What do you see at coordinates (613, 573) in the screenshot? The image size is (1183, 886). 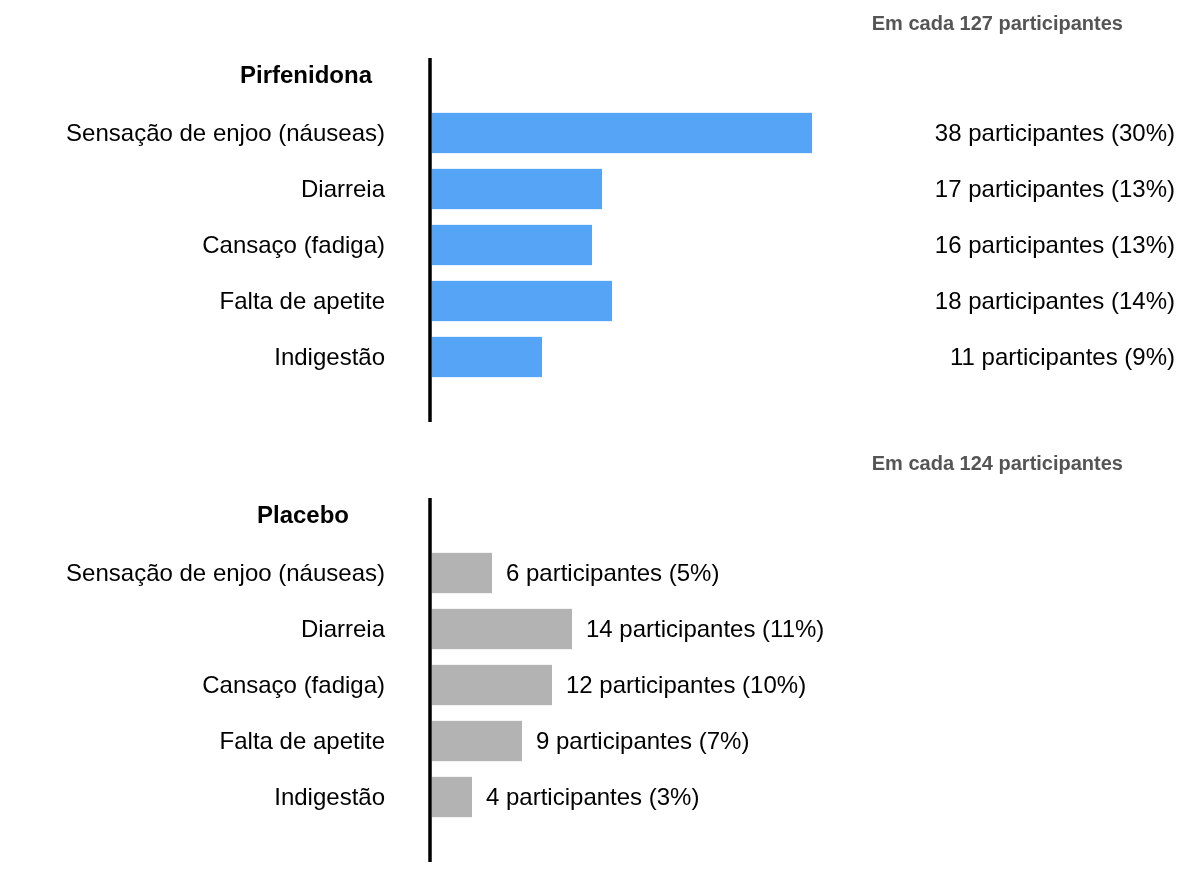 I see `data-label: 6 participantes (5%)` at bounding box center [613, 573].